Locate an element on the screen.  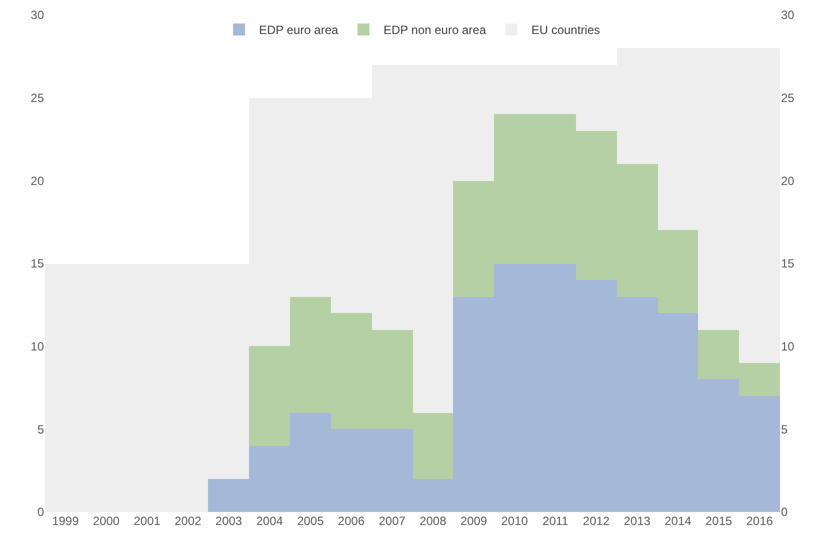
y2-tick-label: 30 is located at coordinates (788, 15).